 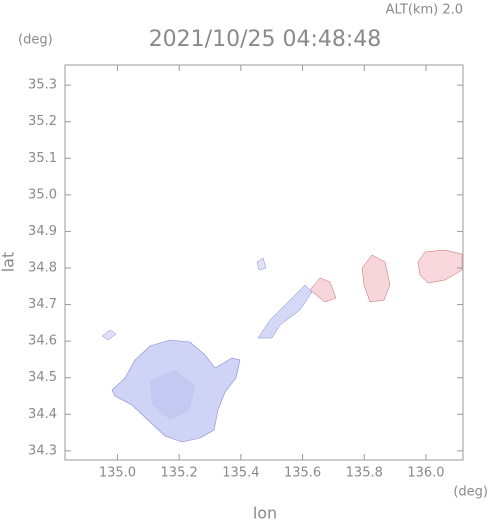 What do you see at coordinates (240, 473) in the screenshot?
I see `x-tick-label: 135.4` at bounding box center [240, 473].